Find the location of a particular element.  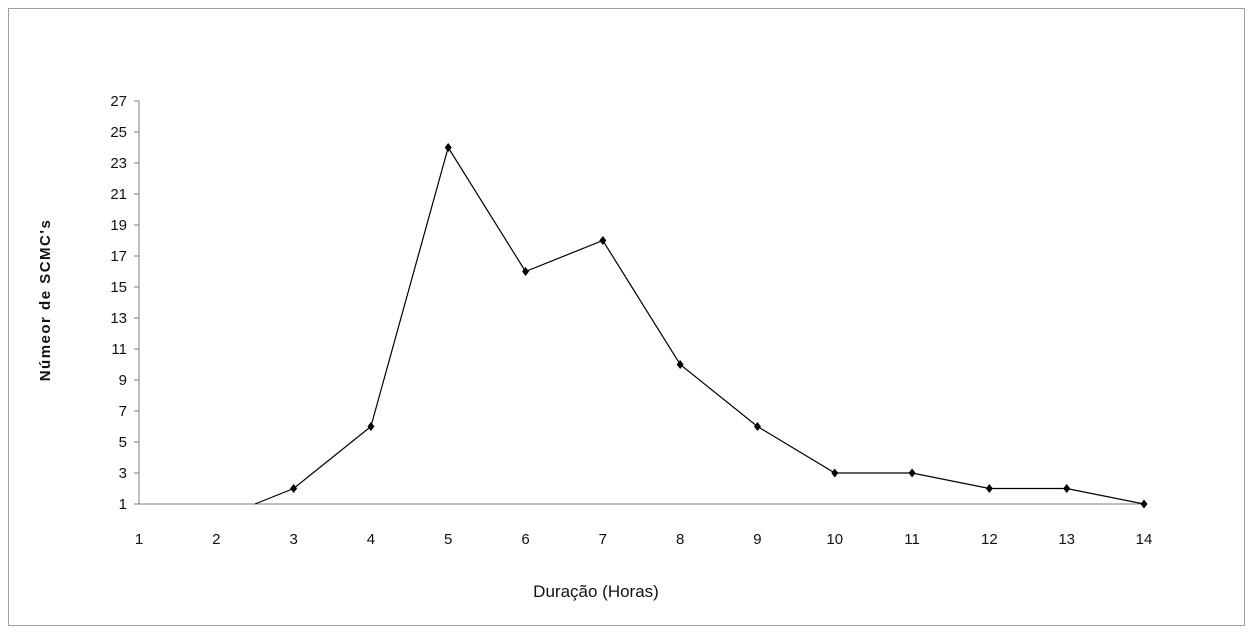

y-tick-label: 9 is located at coordinates (123, 380).